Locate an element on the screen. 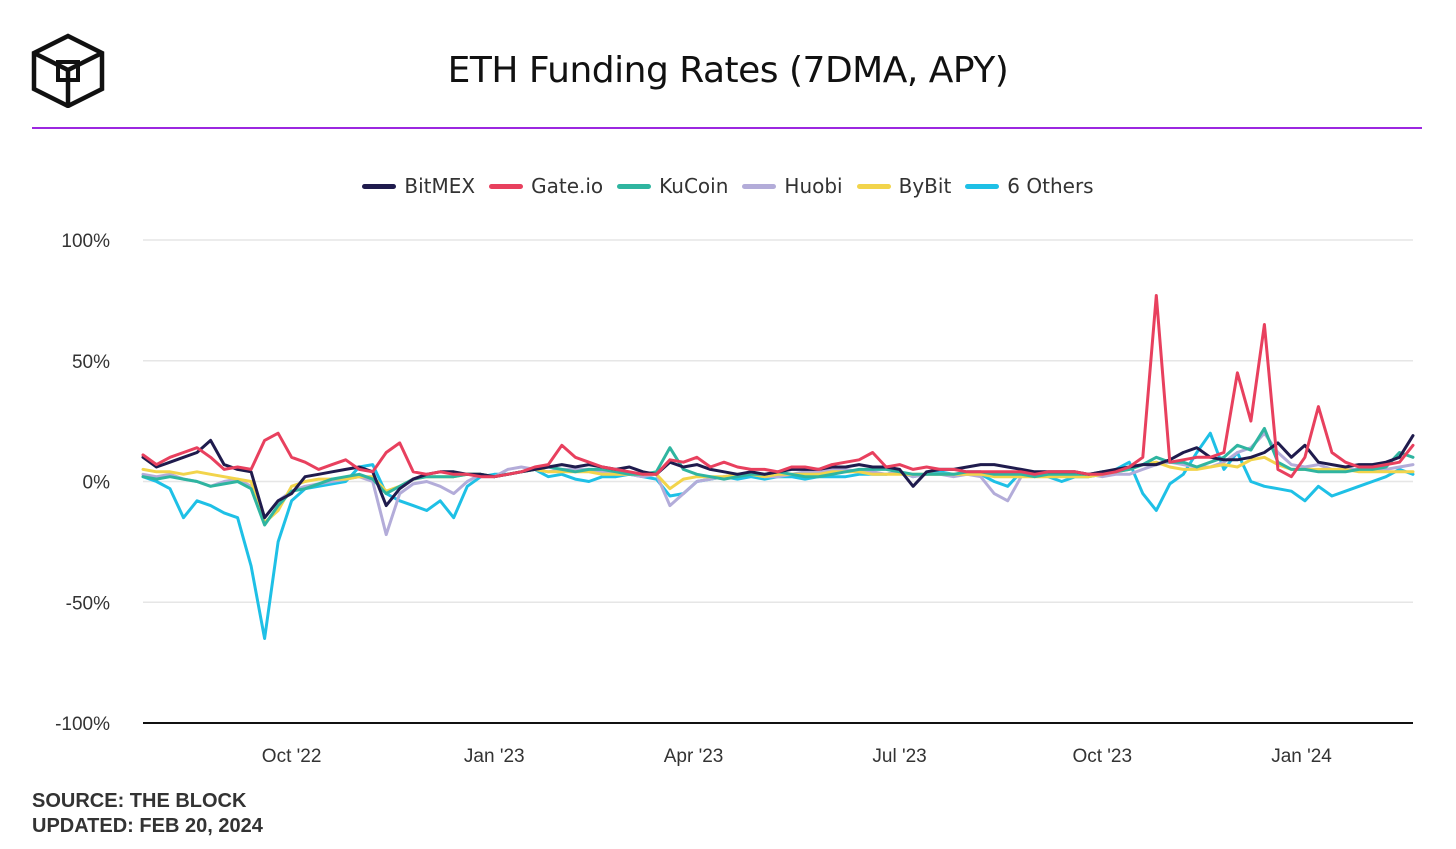  legend-label: BitMEX is located at coordinates (440, 186).